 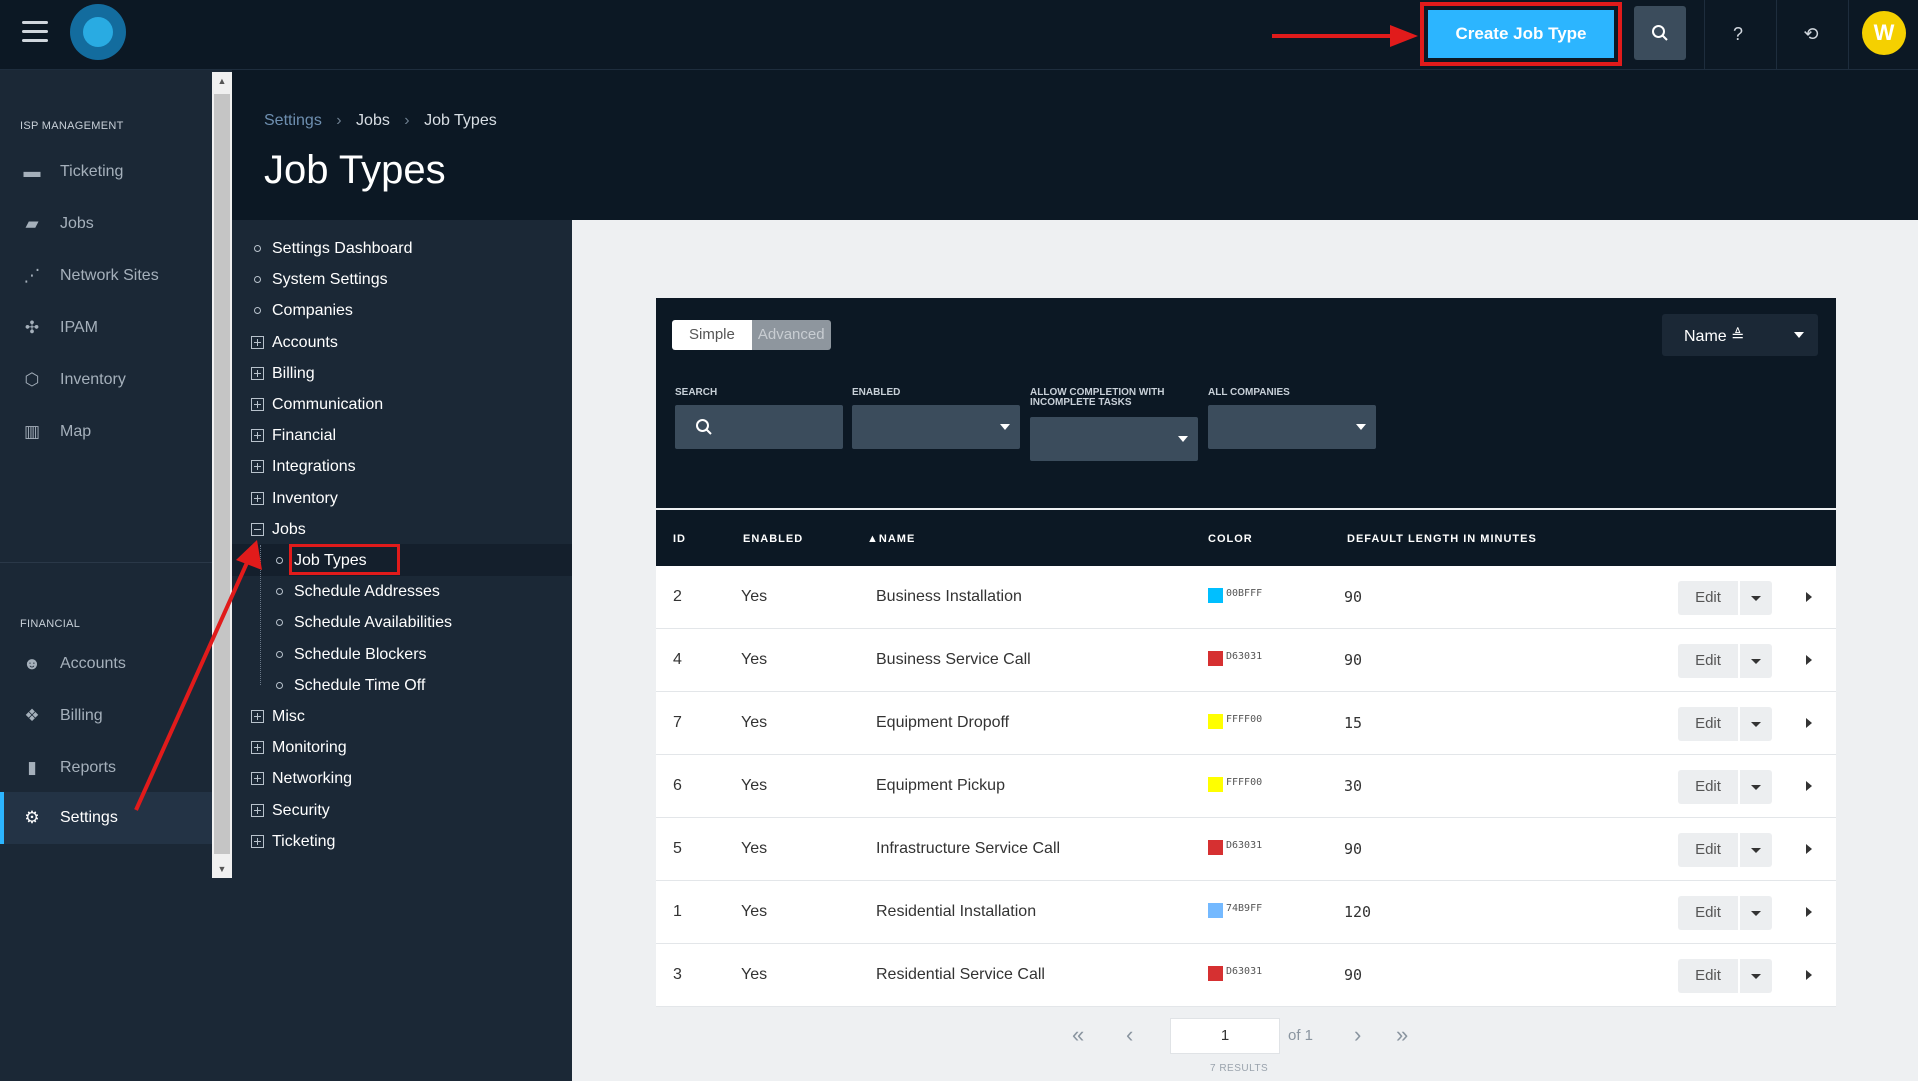 What do you see at coordinates (1078, 1034) in the screenshot?
I see `first-page-icon: «` at bounding box center [1078, 1034].